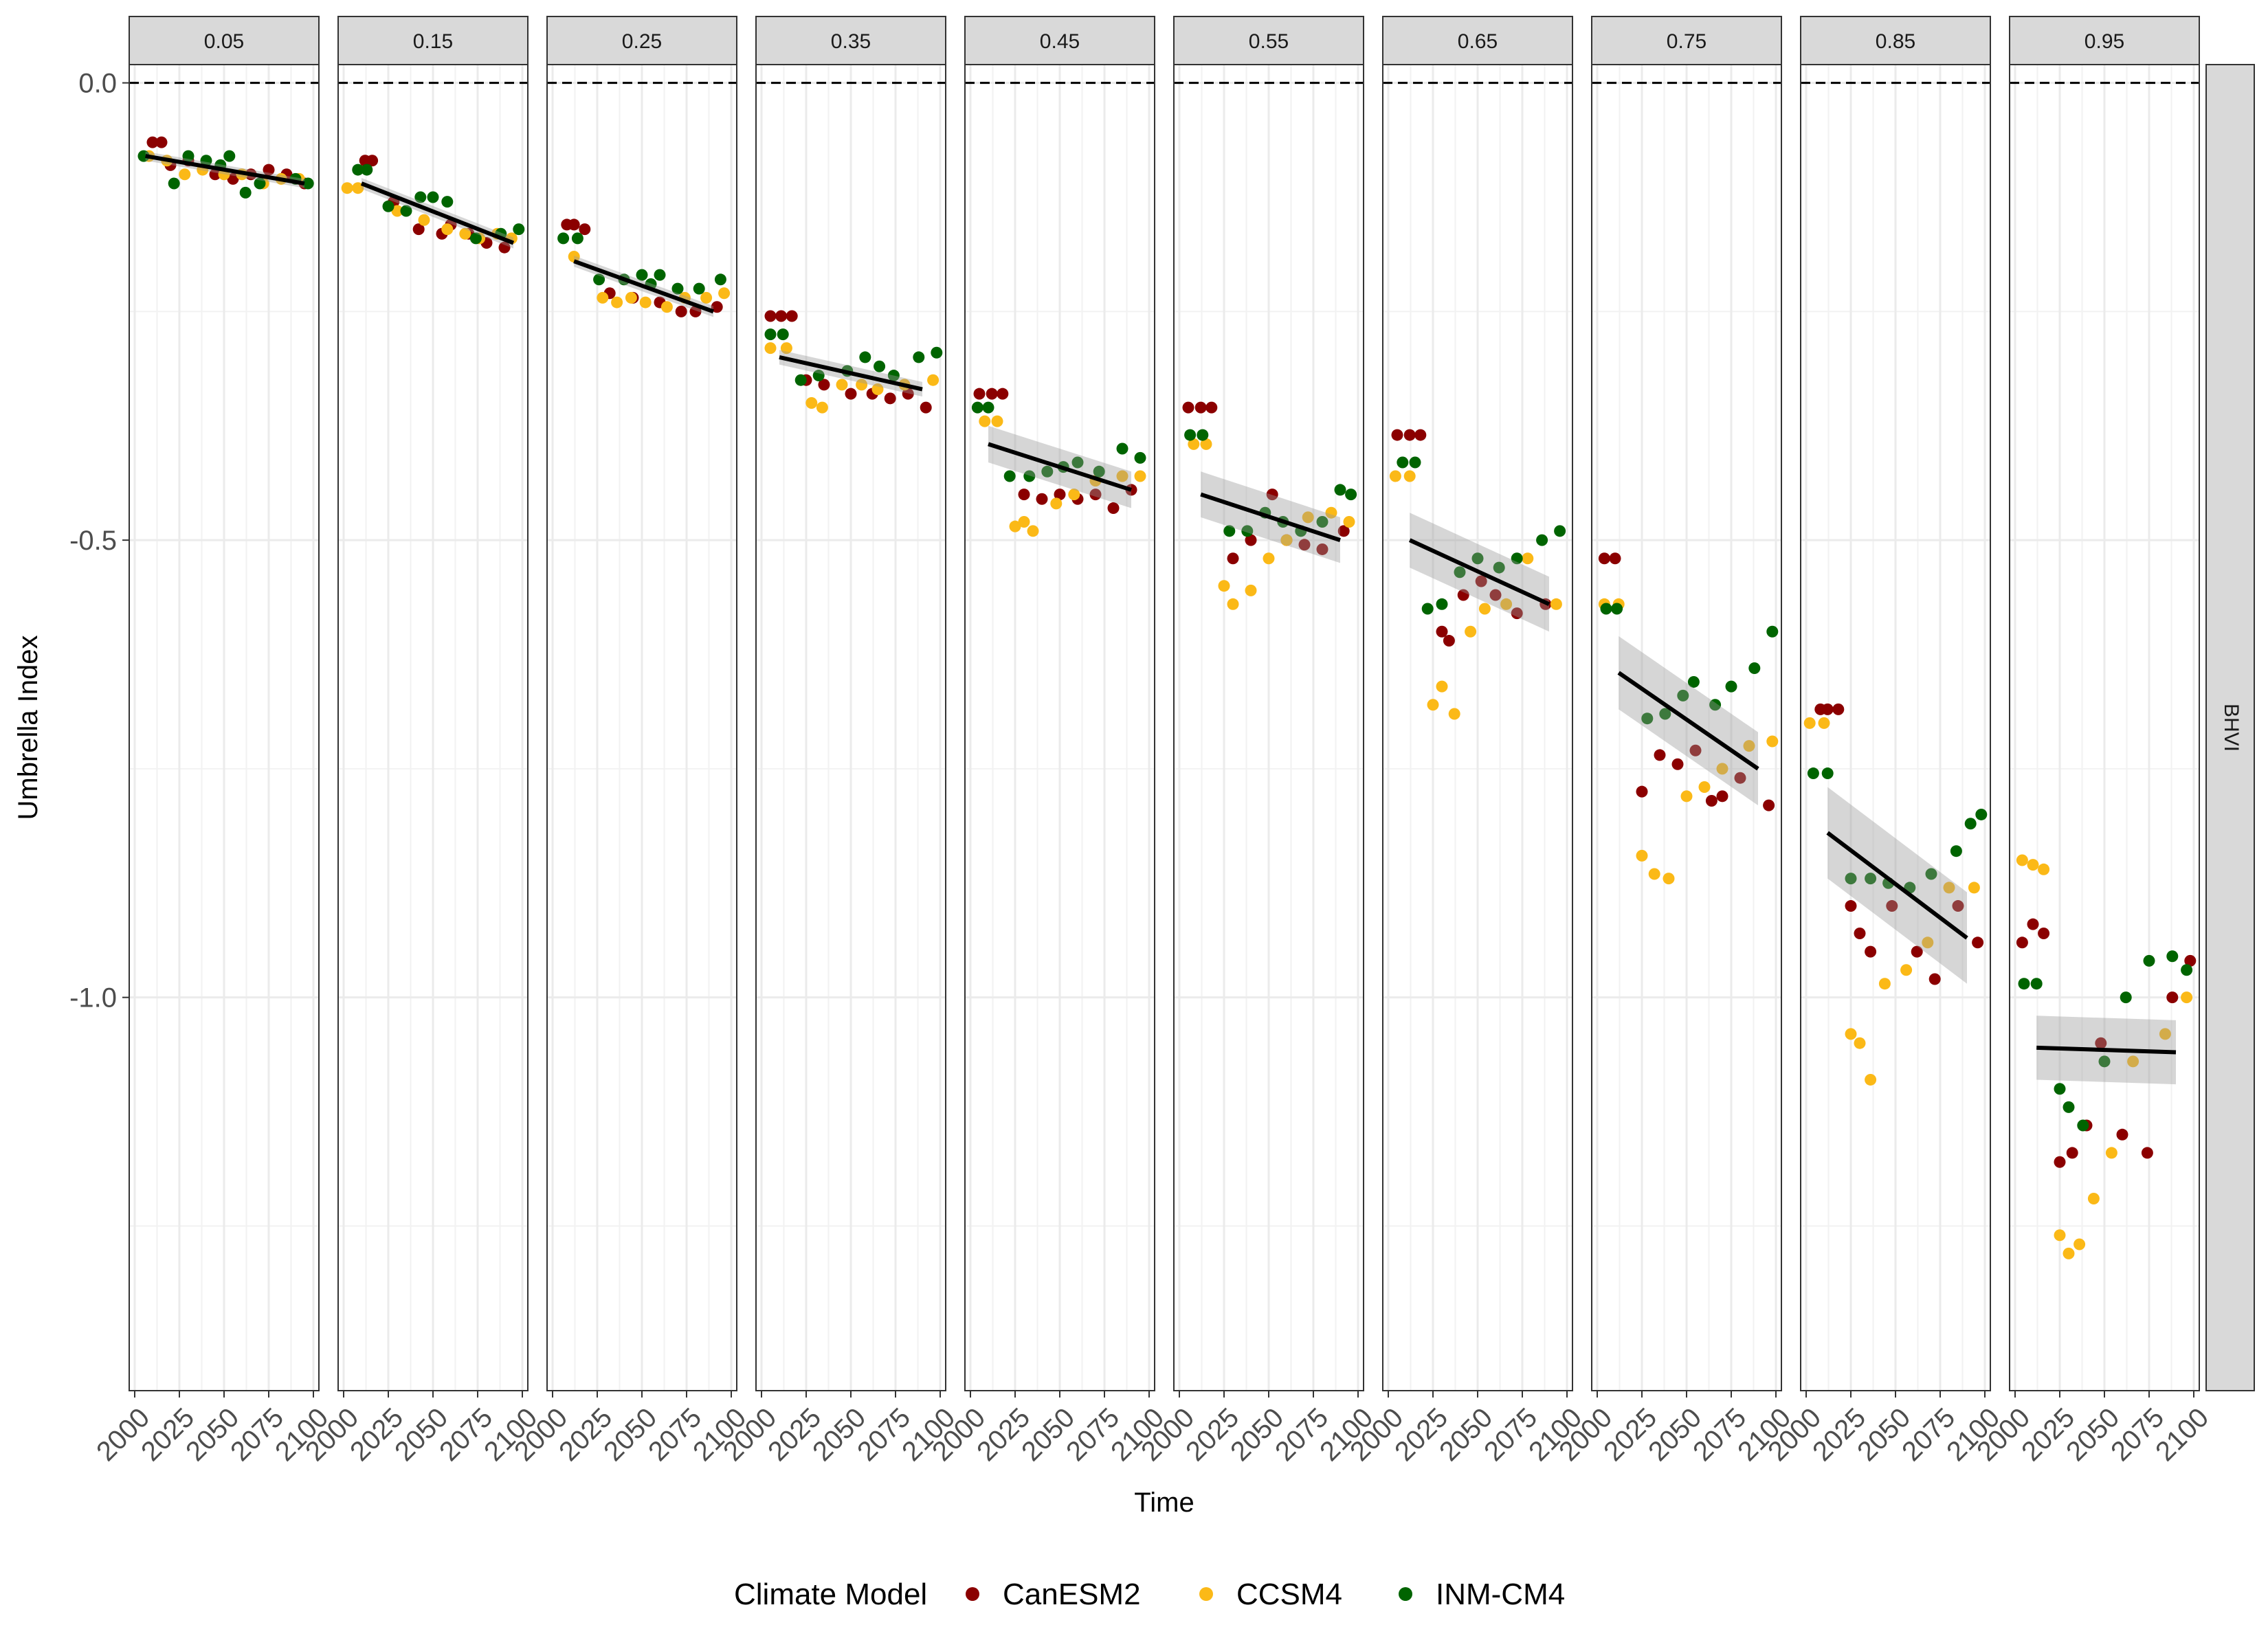 This screenshot has width=2268, height=1649. I want to click on row-strip-label: BHVI, so click(2231, 728).